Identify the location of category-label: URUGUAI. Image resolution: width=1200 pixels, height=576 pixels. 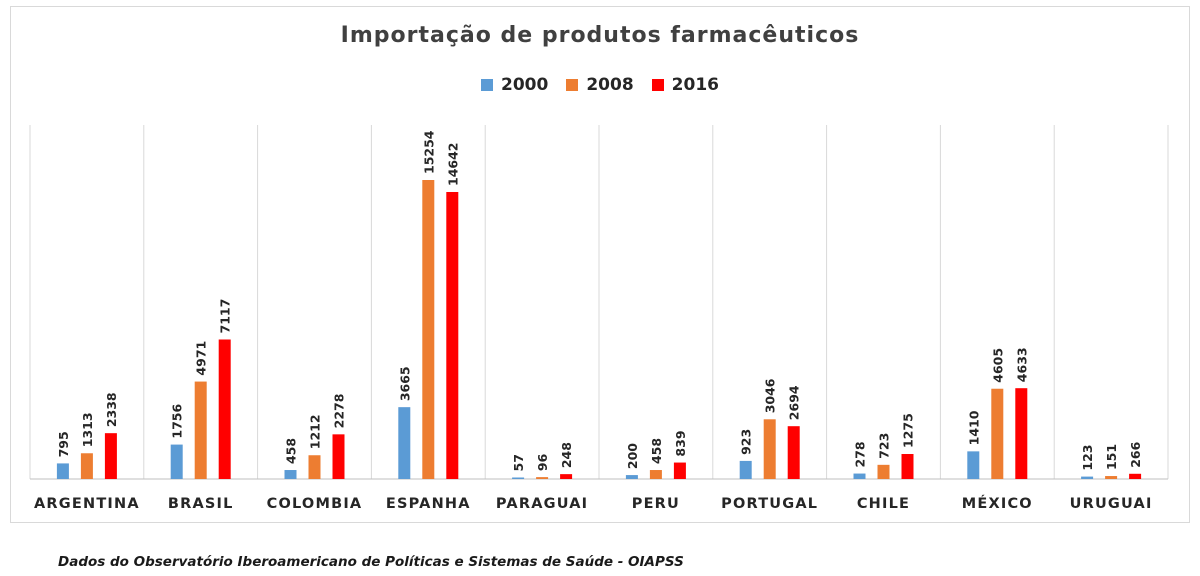
(1111, 504).